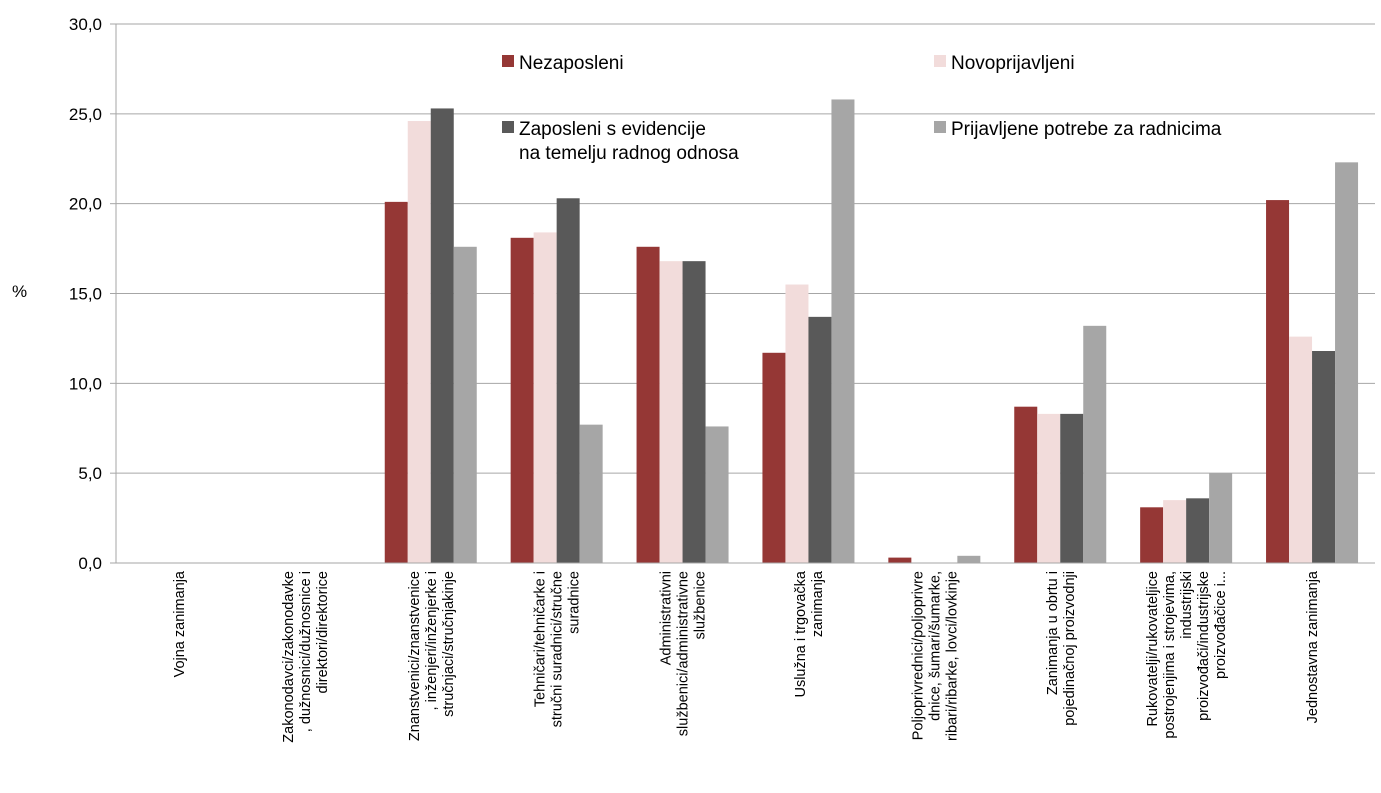 The image size is (1381, 793). Describe the element at coordinates (541, 639) in the screenshot. I see `x-tick-label-line: Tehničari/tehničarke i` at that location.